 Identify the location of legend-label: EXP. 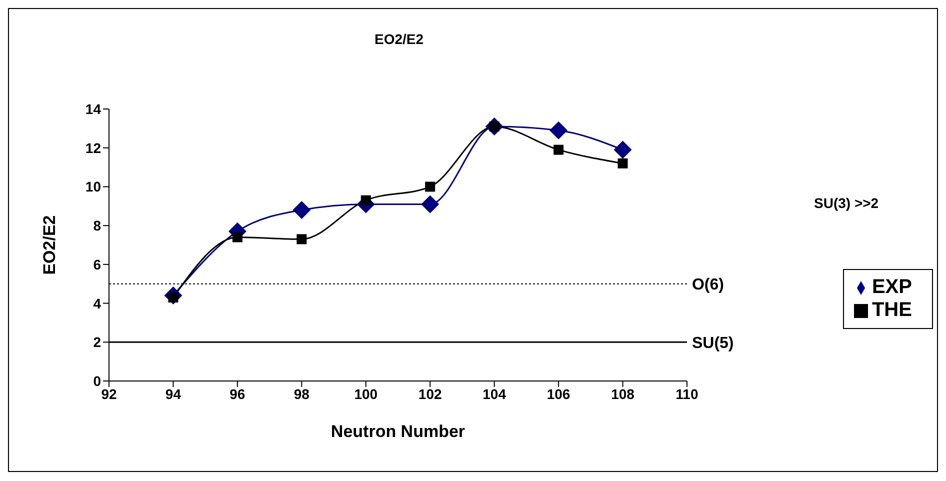
(892, 287).